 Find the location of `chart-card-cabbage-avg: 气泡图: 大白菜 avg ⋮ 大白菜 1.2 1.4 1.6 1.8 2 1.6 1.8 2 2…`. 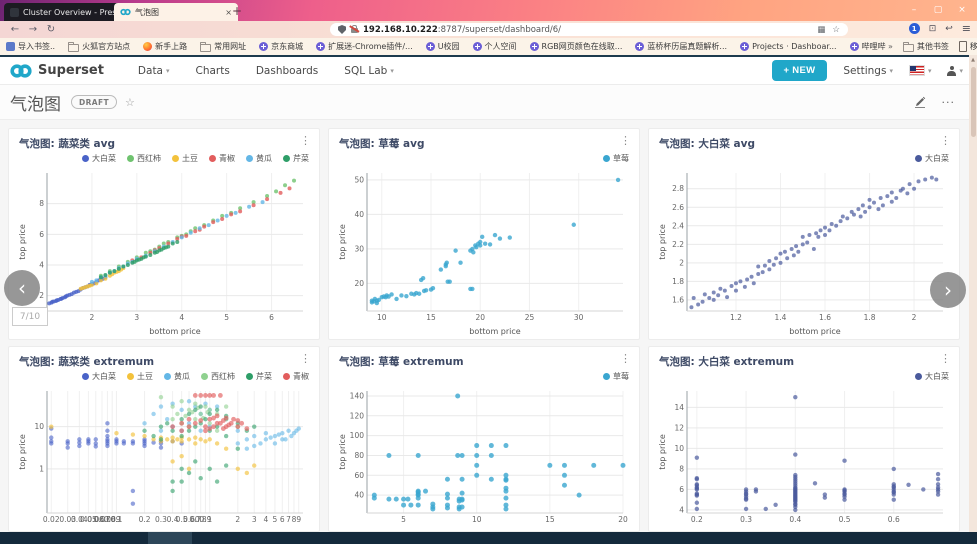

chart-card-cabbage-avg: 气泡图: 大白菜 avg ⋮ 大白菜 1.2 1.4 1.6 1.8 2 1.6 1.8 2 2… is located at coordinates (804, 234).